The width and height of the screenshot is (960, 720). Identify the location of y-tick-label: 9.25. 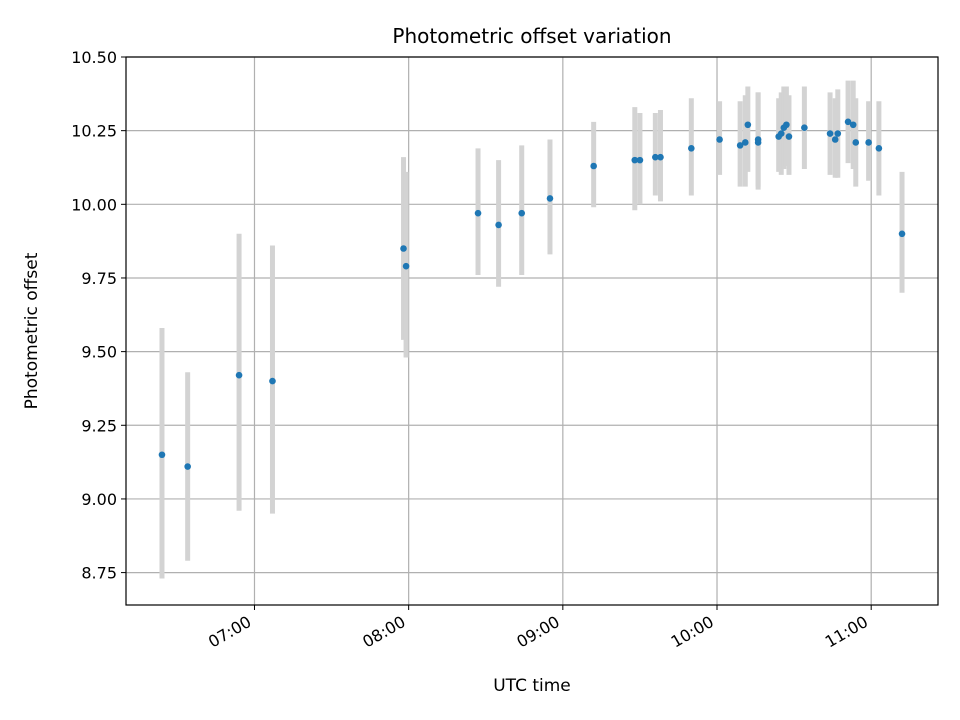
(99, 425).